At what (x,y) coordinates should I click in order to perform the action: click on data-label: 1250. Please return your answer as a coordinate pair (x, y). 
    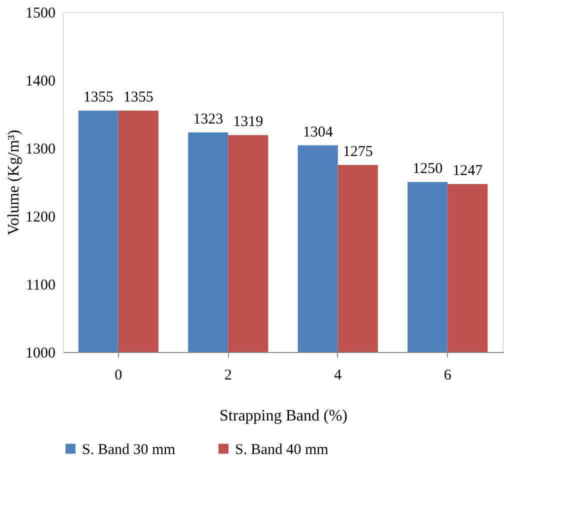
    Looking at the image, I should click on (427, 169).